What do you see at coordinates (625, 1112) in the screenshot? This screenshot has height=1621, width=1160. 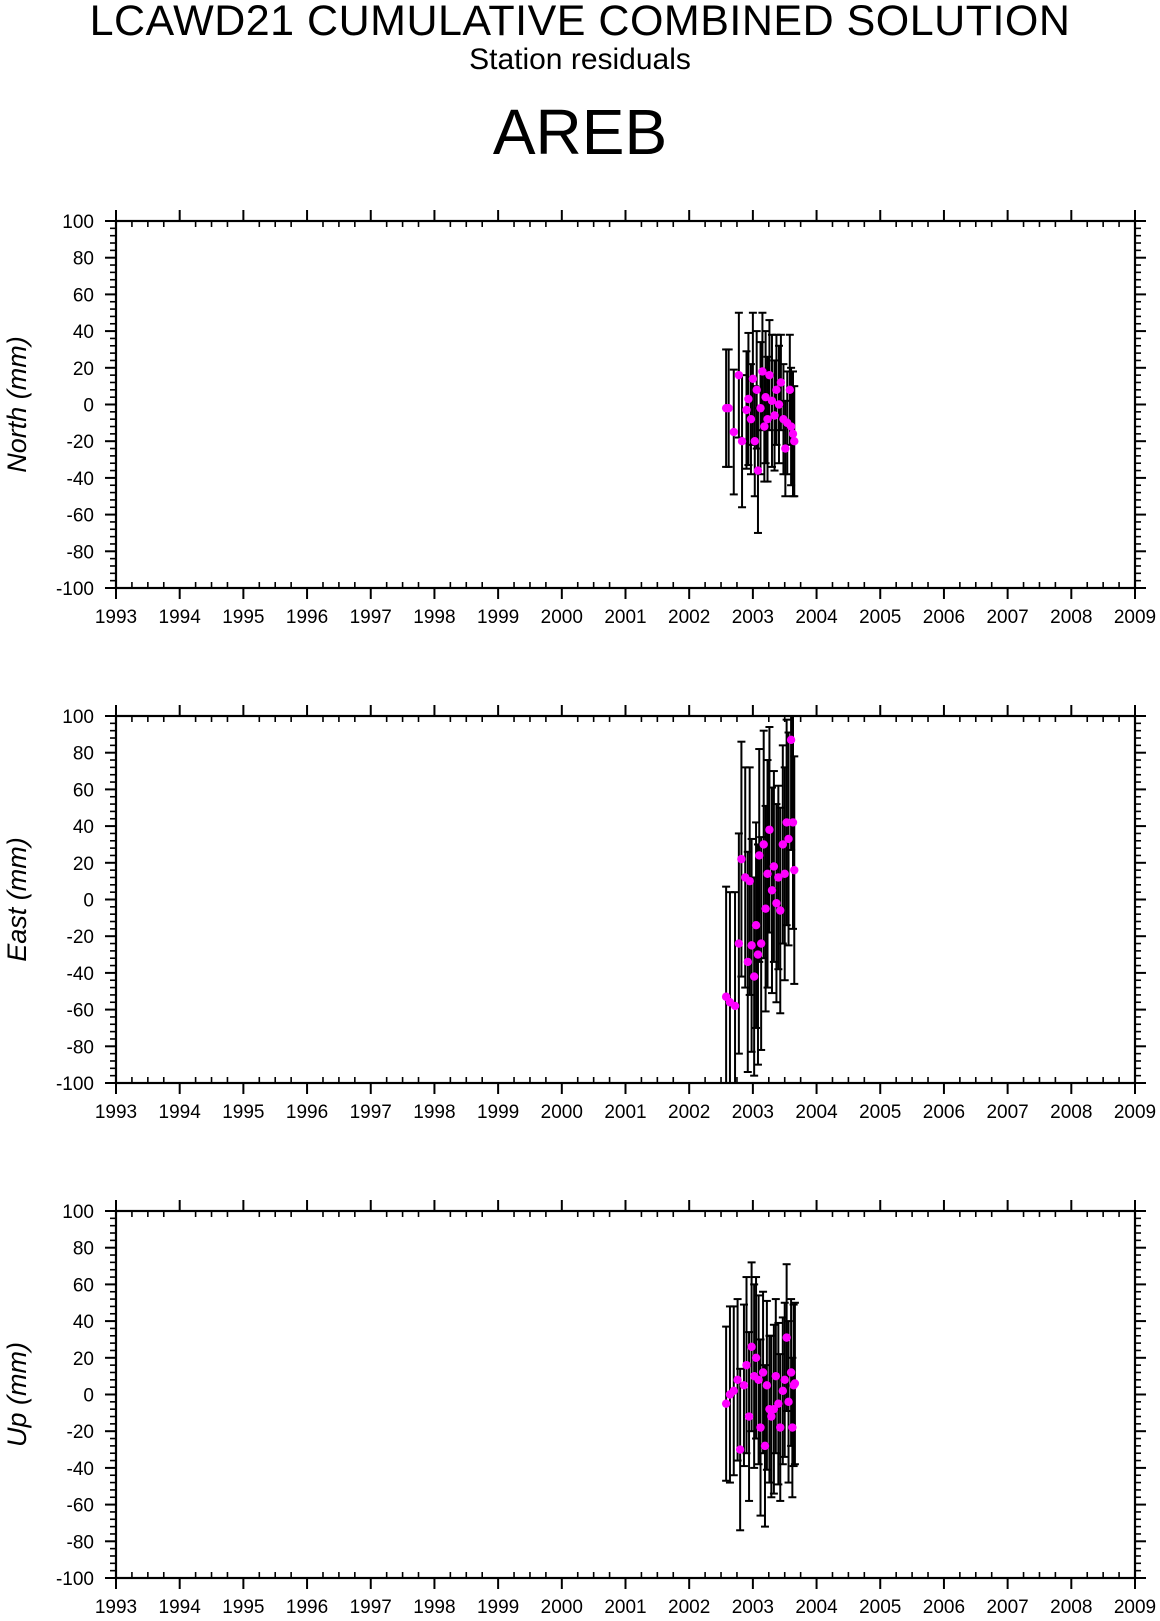 I see `x-tick-label: 2001` at bounding box center [625, 1112].